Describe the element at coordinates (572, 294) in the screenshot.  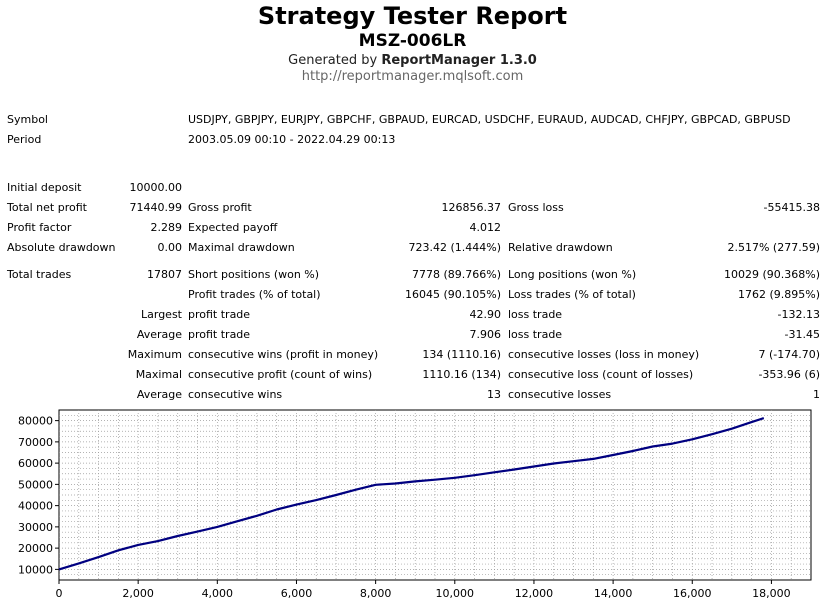
I see `loss-trades-label: Loss trades (% of total)` at that location.